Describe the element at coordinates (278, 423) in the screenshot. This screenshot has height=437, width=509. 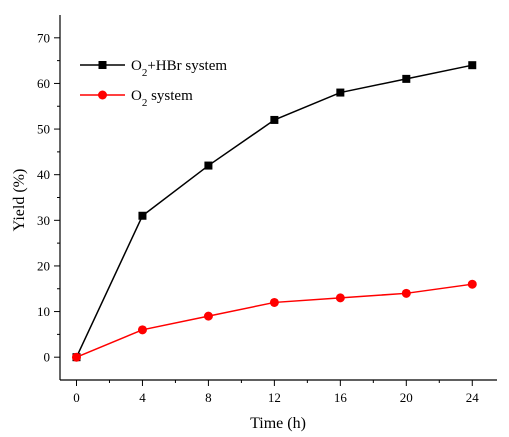
I see `x-axis-title: Time (h)` at that location.